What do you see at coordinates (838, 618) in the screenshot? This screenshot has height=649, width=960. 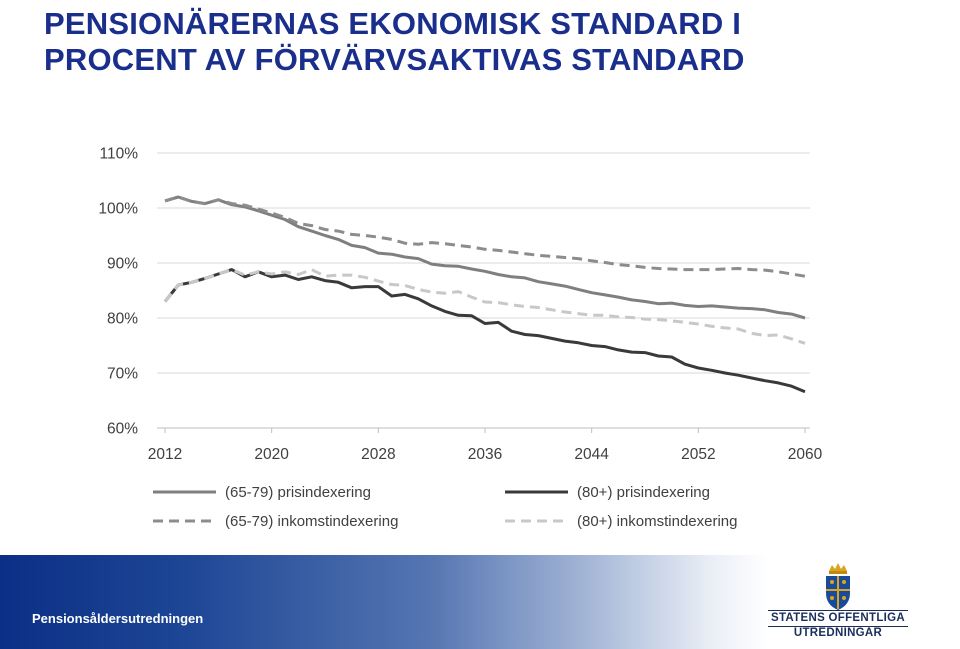 I see `logo-text-line-1: STATENS OFFENTLIGA` at bounding box center [838, 618].